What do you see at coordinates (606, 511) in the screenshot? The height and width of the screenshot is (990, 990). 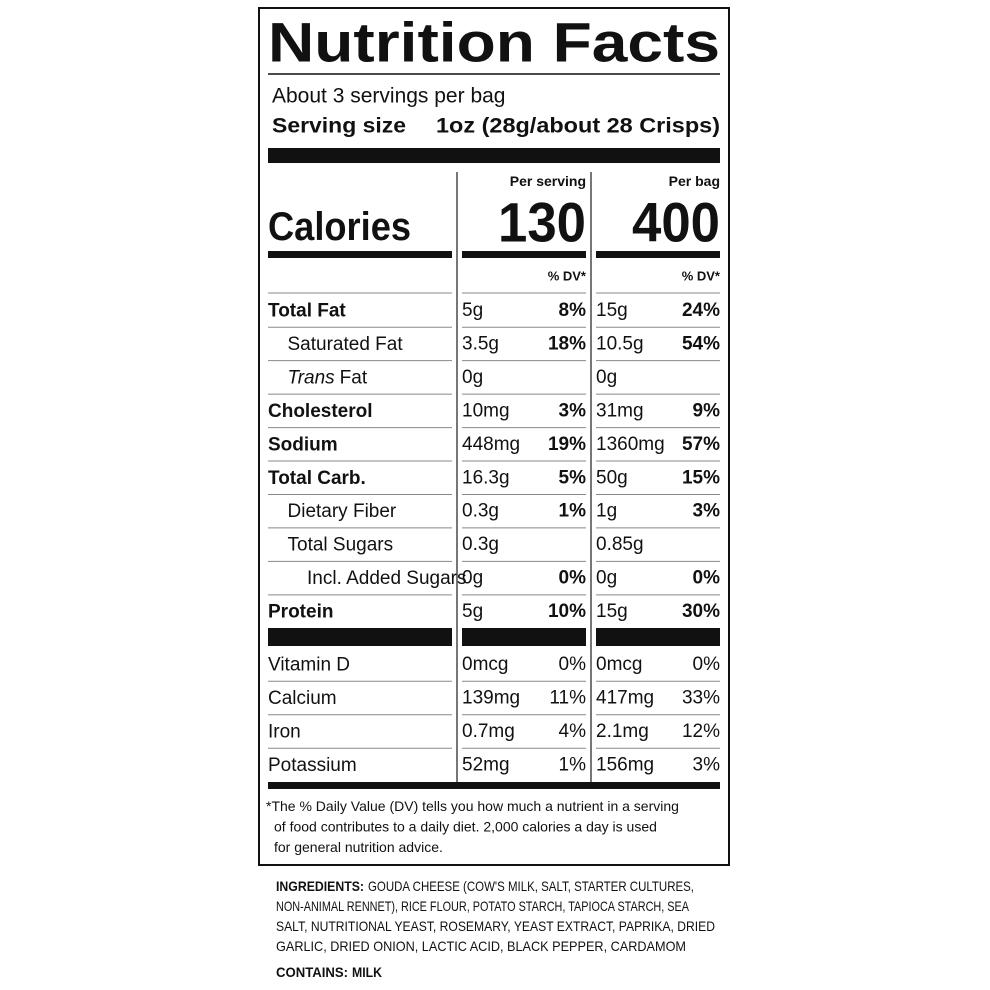 I see `bag-amount: 1g` at bounding box center [606, 511].